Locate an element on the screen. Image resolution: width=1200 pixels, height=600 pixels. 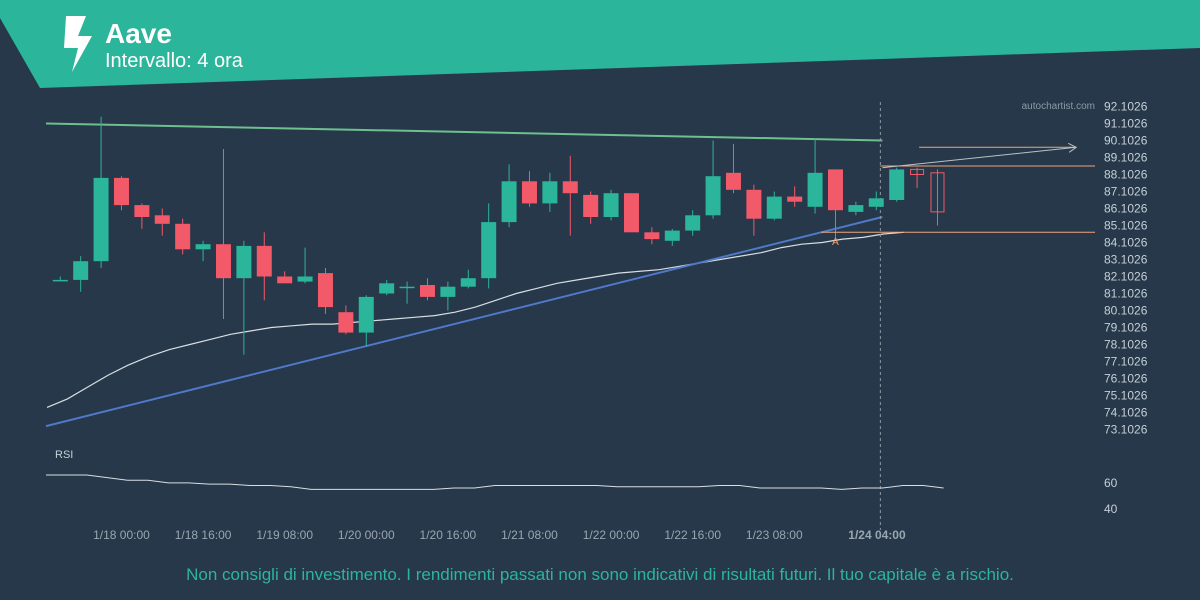
x-tick-label: 1/18 00:00 is located at coordinates (121, 535).